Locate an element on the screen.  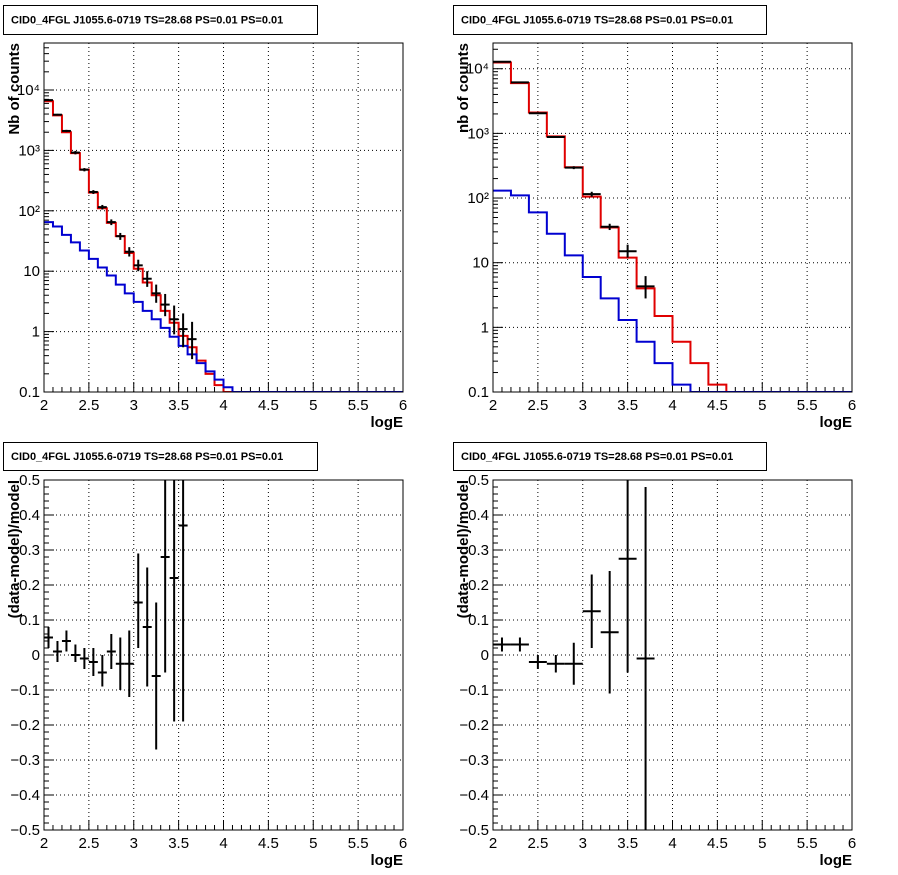
y-tick-label: −0.3 is located at coordinates (474, 760).